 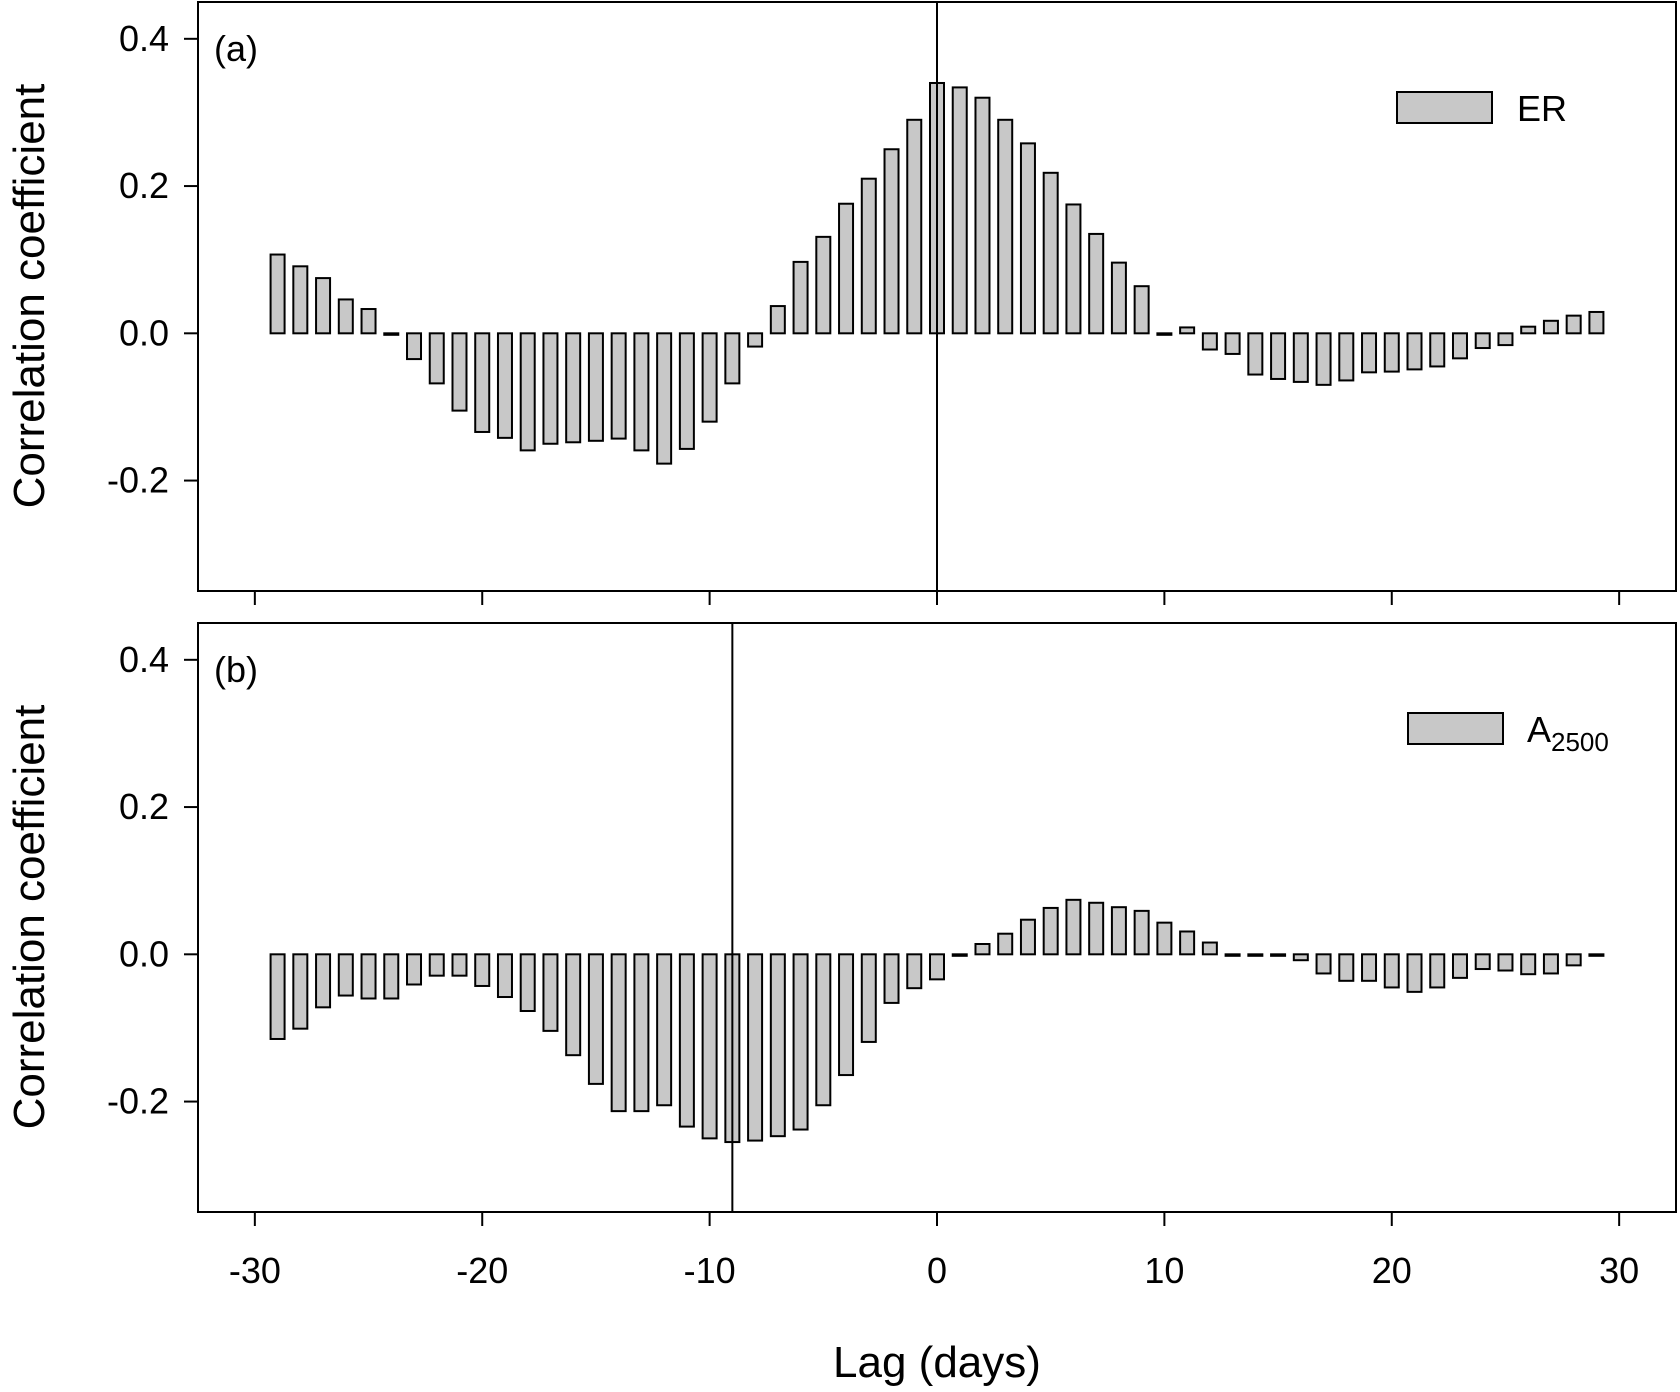 I want to click on x-tick-label: 0, so click(x=937, y=1270).